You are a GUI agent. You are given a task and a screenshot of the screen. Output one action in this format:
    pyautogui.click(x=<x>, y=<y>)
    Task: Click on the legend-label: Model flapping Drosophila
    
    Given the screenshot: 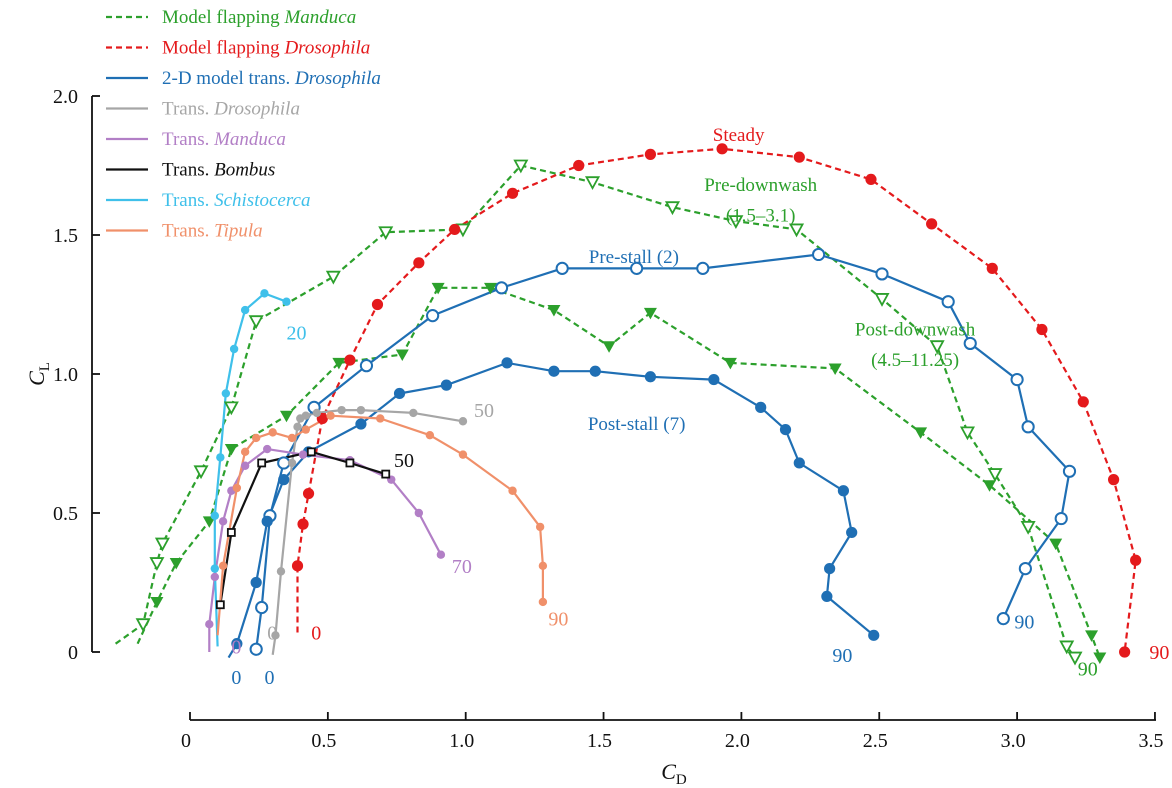 What is the action you would take?
    pyautogui.click(x=266, y=48)
    